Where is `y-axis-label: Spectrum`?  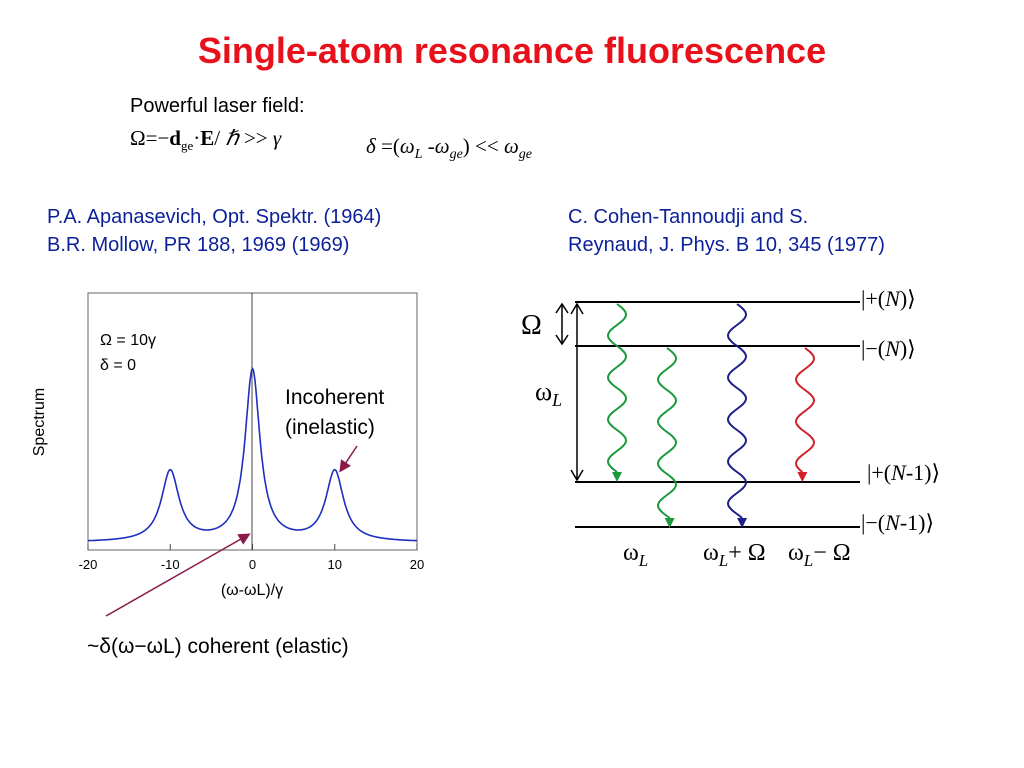 y-axis-label: Spectrum is located at coordinates (39, 422).